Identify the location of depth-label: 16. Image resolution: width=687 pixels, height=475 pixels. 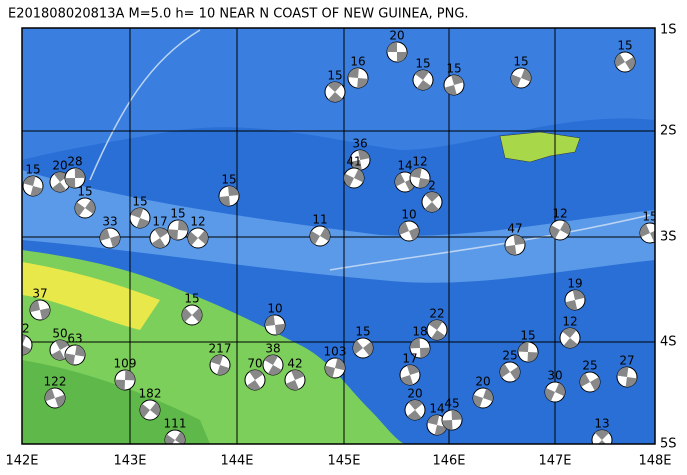
(357, 62).